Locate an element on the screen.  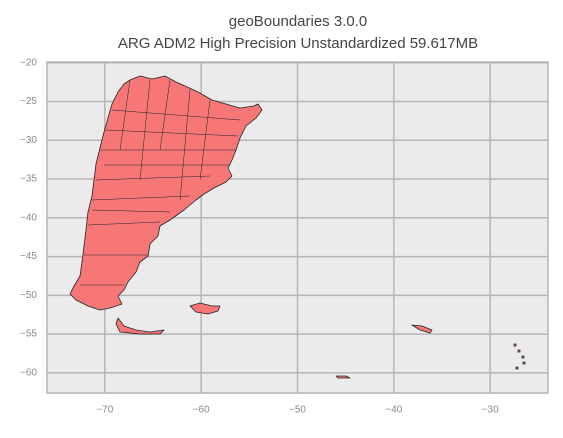
chart-title: geoBoundaries 3.0.0 is located at coordinates (298, 21).